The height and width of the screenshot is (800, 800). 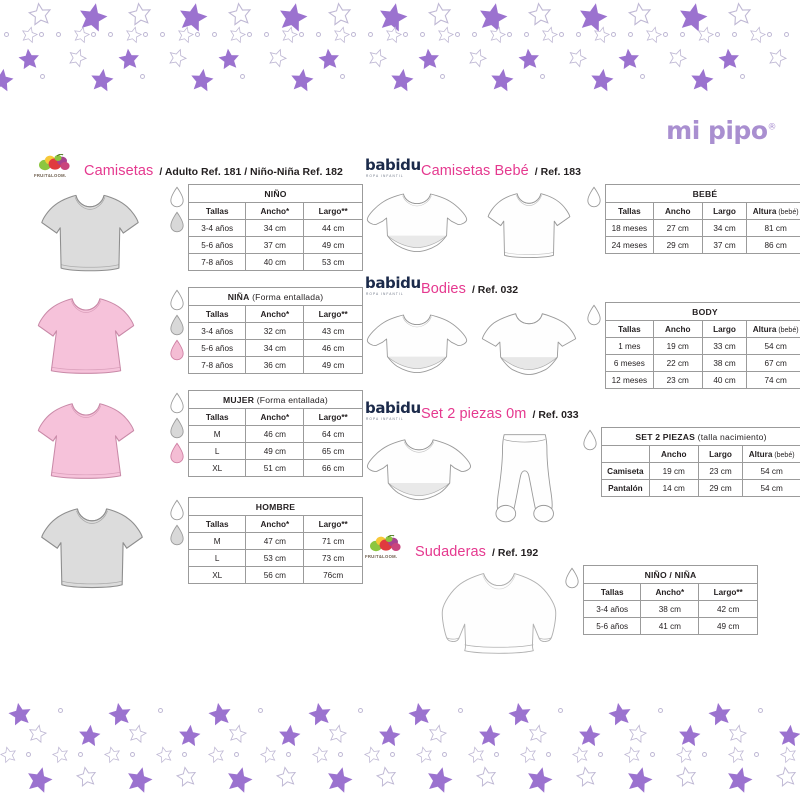 I want to click on measurement-cell: 47 cm, so click(x=275, y=541).